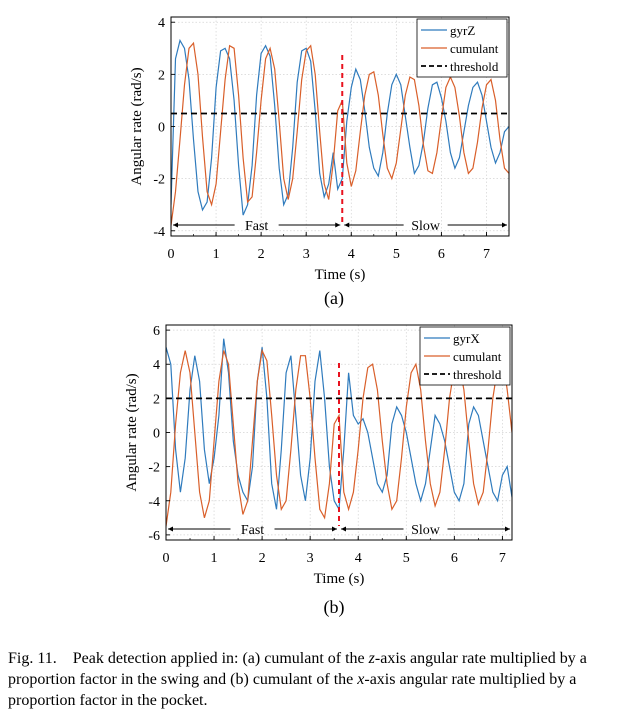 This screenshot has height=718, width=641. Describe the element at coordinates (454, 558) in the screenshot. I see `chart-b-x-tick-label-6: 6` at that location.